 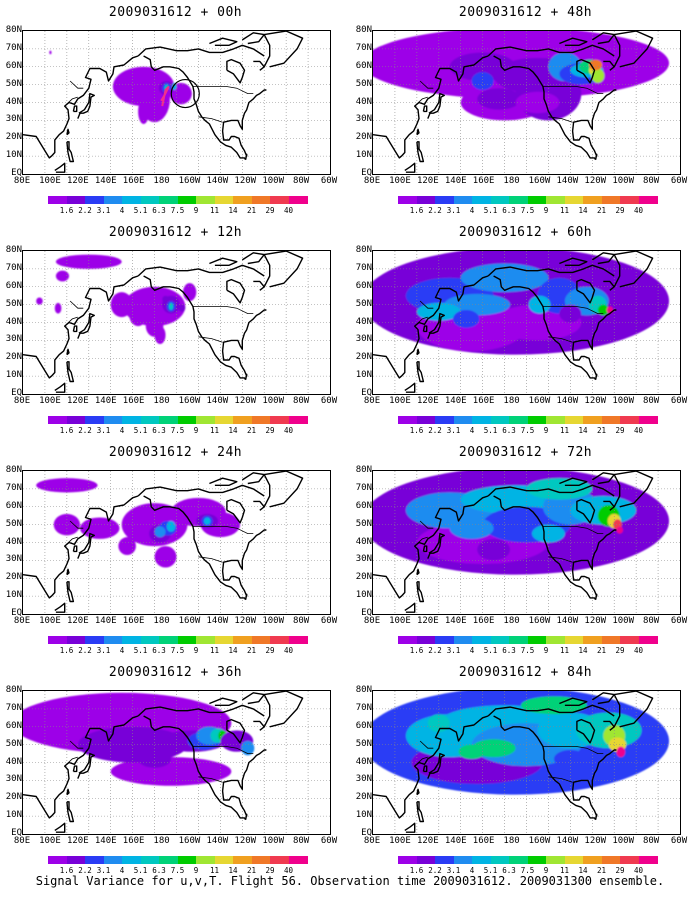 I want to click on panel-title: 2009031612 + 60h, so click(x=525, y=232).